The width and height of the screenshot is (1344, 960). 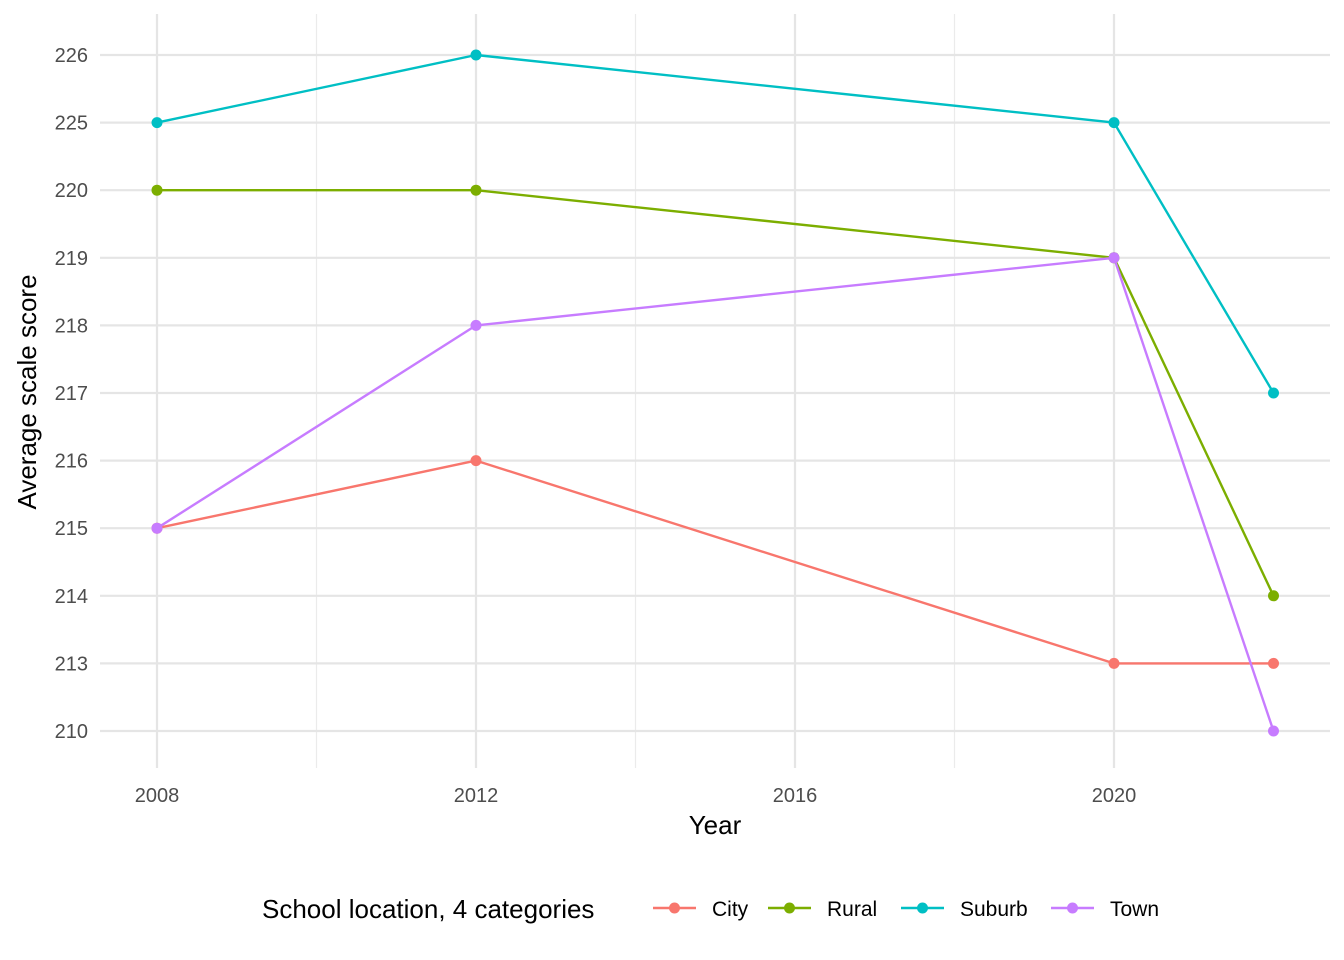 I want to click on x-tick-label: 2008, so click(x=157, y=796).